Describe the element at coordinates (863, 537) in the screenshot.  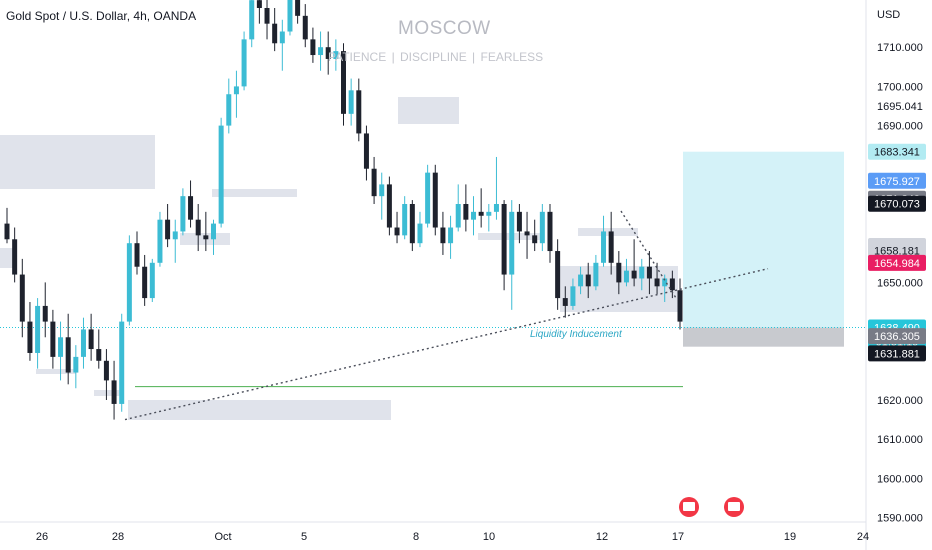
I see `x-tick-label: 24` at that location.